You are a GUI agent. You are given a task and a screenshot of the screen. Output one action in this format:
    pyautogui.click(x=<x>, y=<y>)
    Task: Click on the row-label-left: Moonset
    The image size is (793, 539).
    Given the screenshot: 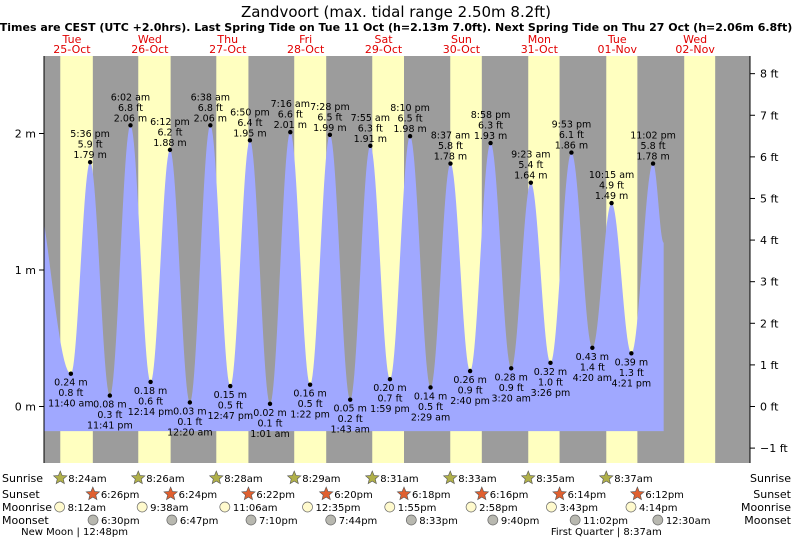 What is the action you would take?
    pyautogui.click(x=25, y=520)
    